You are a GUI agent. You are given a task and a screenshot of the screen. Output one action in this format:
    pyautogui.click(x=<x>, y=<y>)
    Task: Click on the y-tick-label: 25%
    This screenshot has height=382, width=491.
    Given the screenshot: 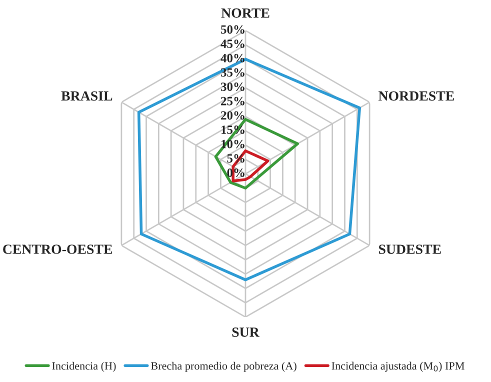 What is the action you would take?
    pyautogui.click(x=232, y=101)
    